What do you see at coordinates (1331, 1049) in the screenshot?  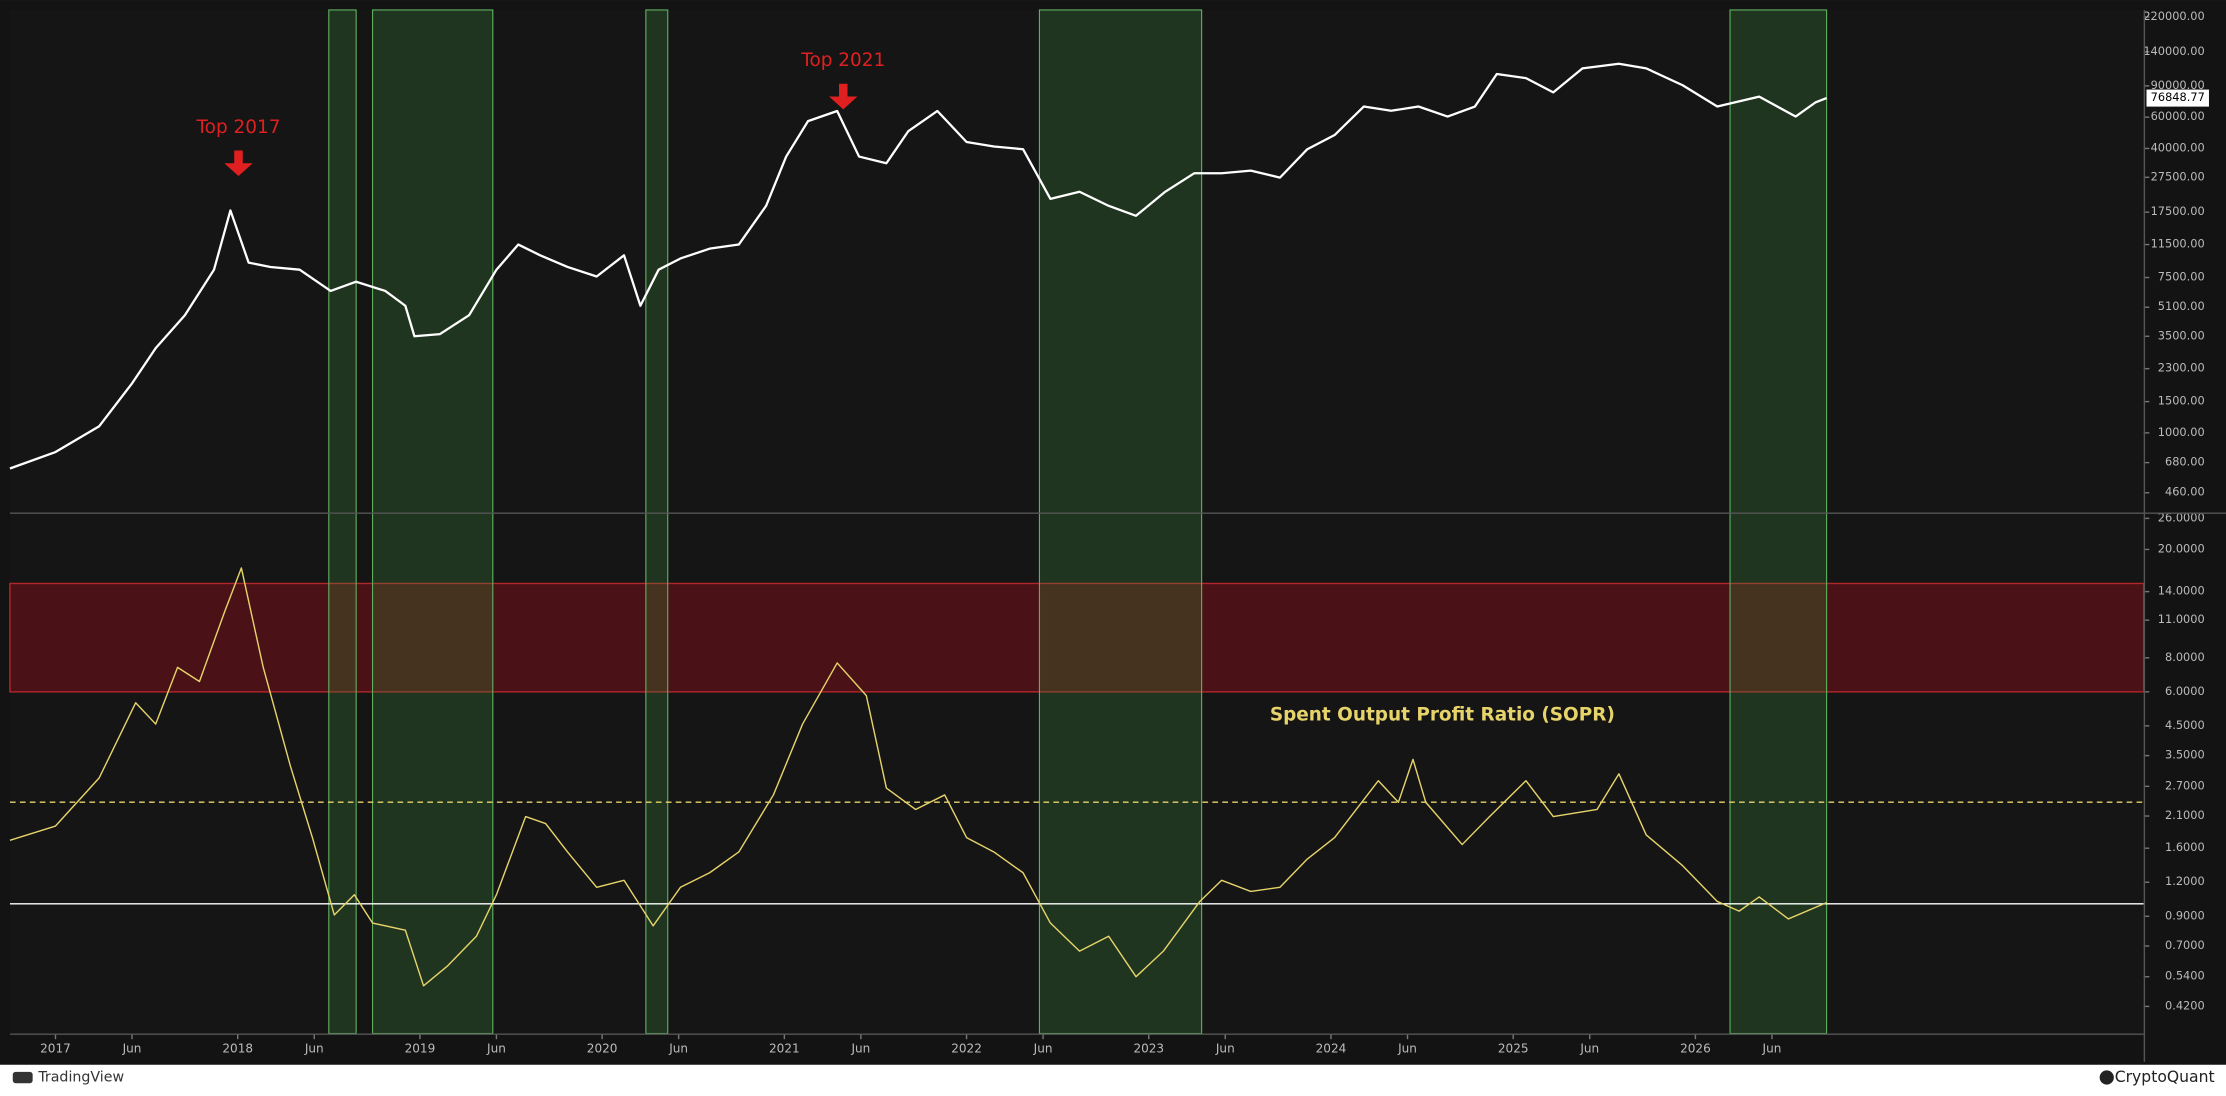 I see `x-tick-label: 2024` at bounding box center [1331, 1049].